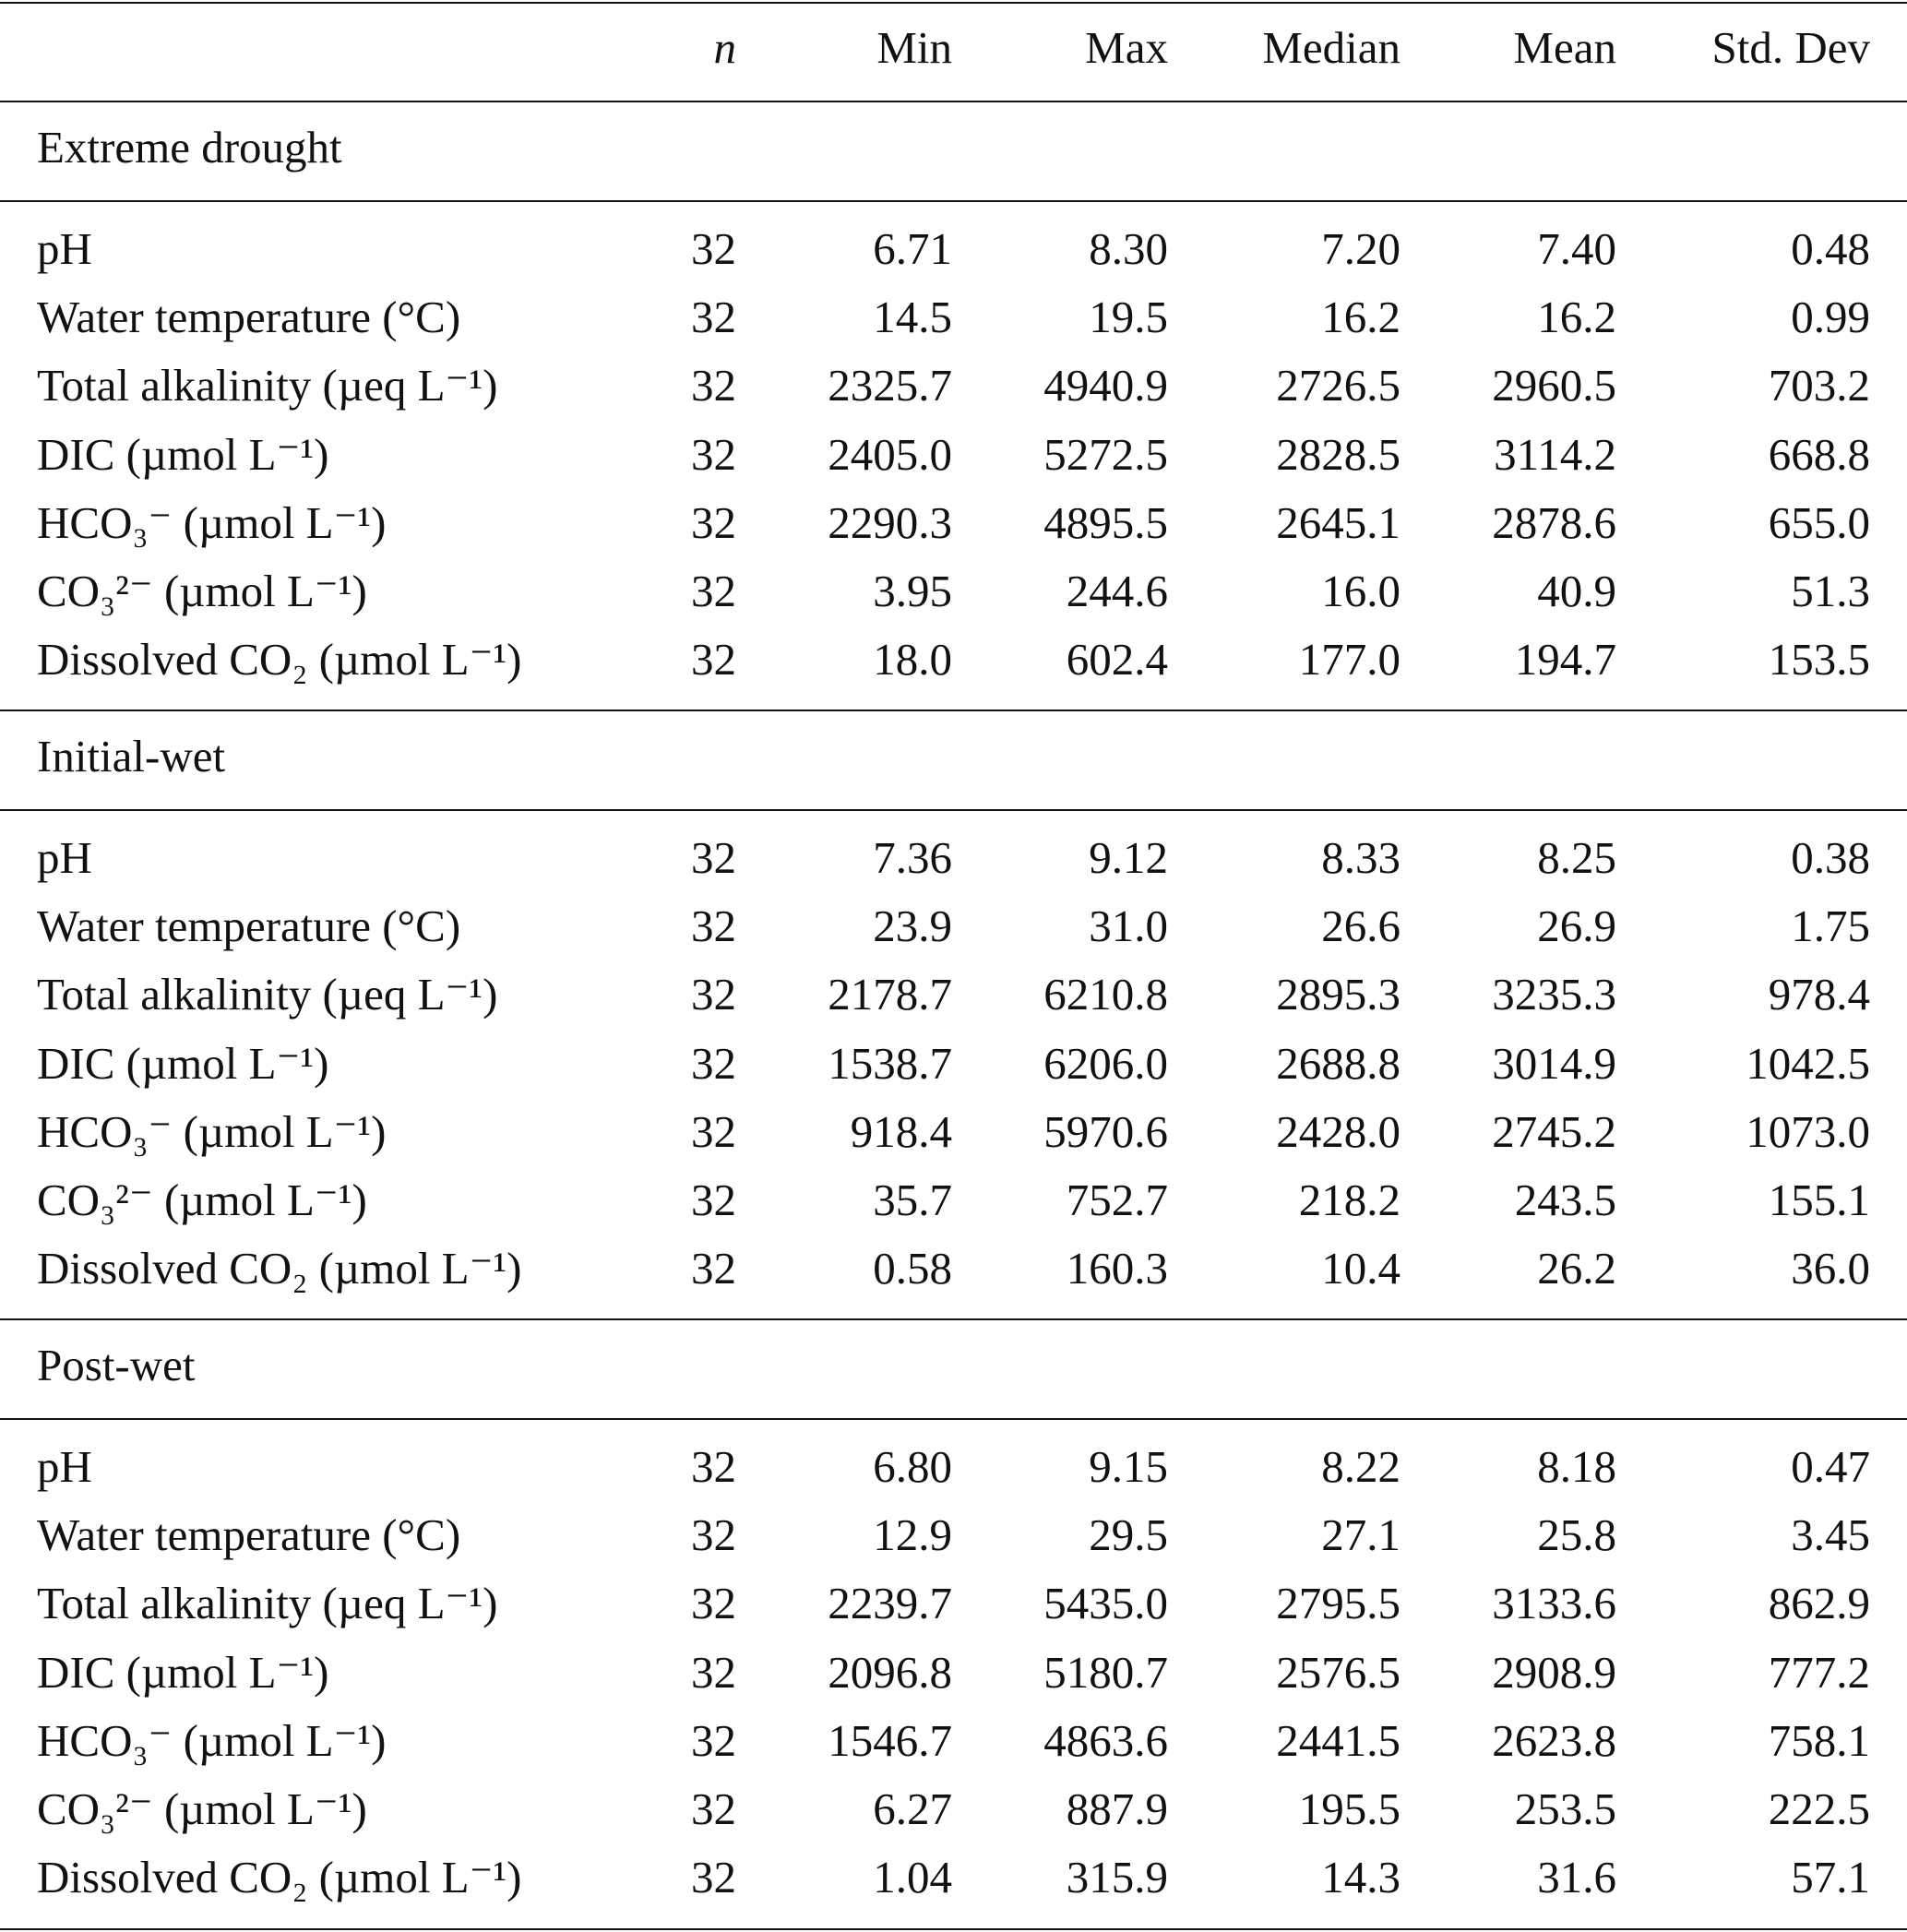 Image resolution: width=1907 pixels, height=1932 pixels. Describe the element at coordinates (202, 1200) in the screenshot. I see `row-label: CO₃²⁻ (µmol L⁻¹)` at that location.